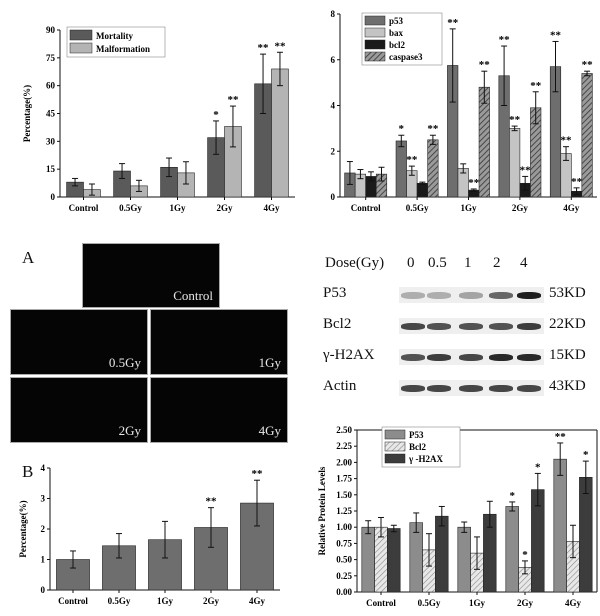 Image resolution: width=600 pixels, height=616 pixels. Describe the element at coordinates (337, 324) in the screenshot. I see `blot-label-1: Bcl2` at that location.